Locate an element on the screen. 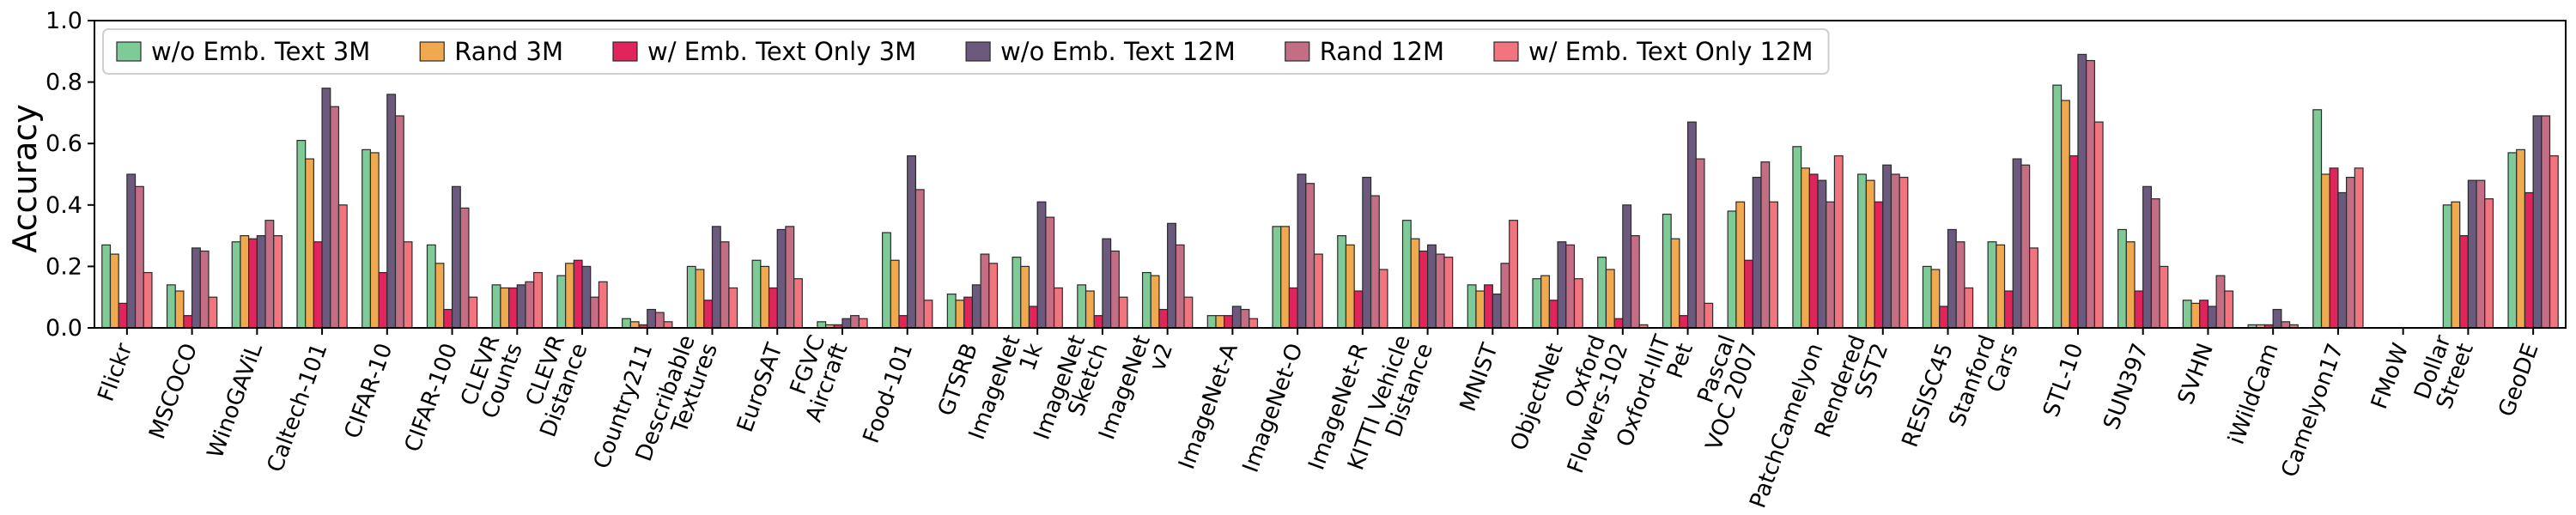  x-tick-label: ImageNet-A is located at coordinates (1208, 406).